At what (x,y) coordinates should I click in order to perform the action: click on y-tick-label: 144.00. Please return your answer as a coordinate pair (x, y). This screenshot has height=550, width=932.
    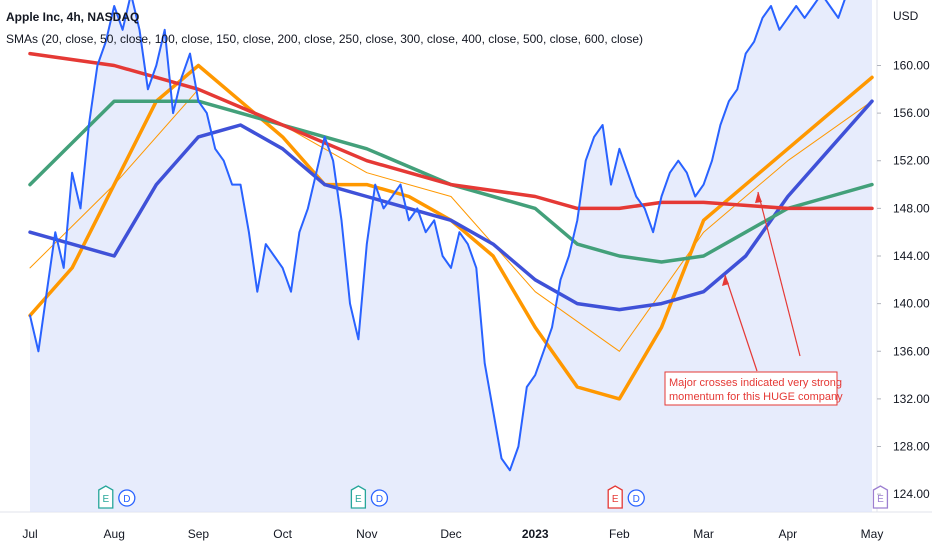
    Looking at the image, I should click on (911, 256).